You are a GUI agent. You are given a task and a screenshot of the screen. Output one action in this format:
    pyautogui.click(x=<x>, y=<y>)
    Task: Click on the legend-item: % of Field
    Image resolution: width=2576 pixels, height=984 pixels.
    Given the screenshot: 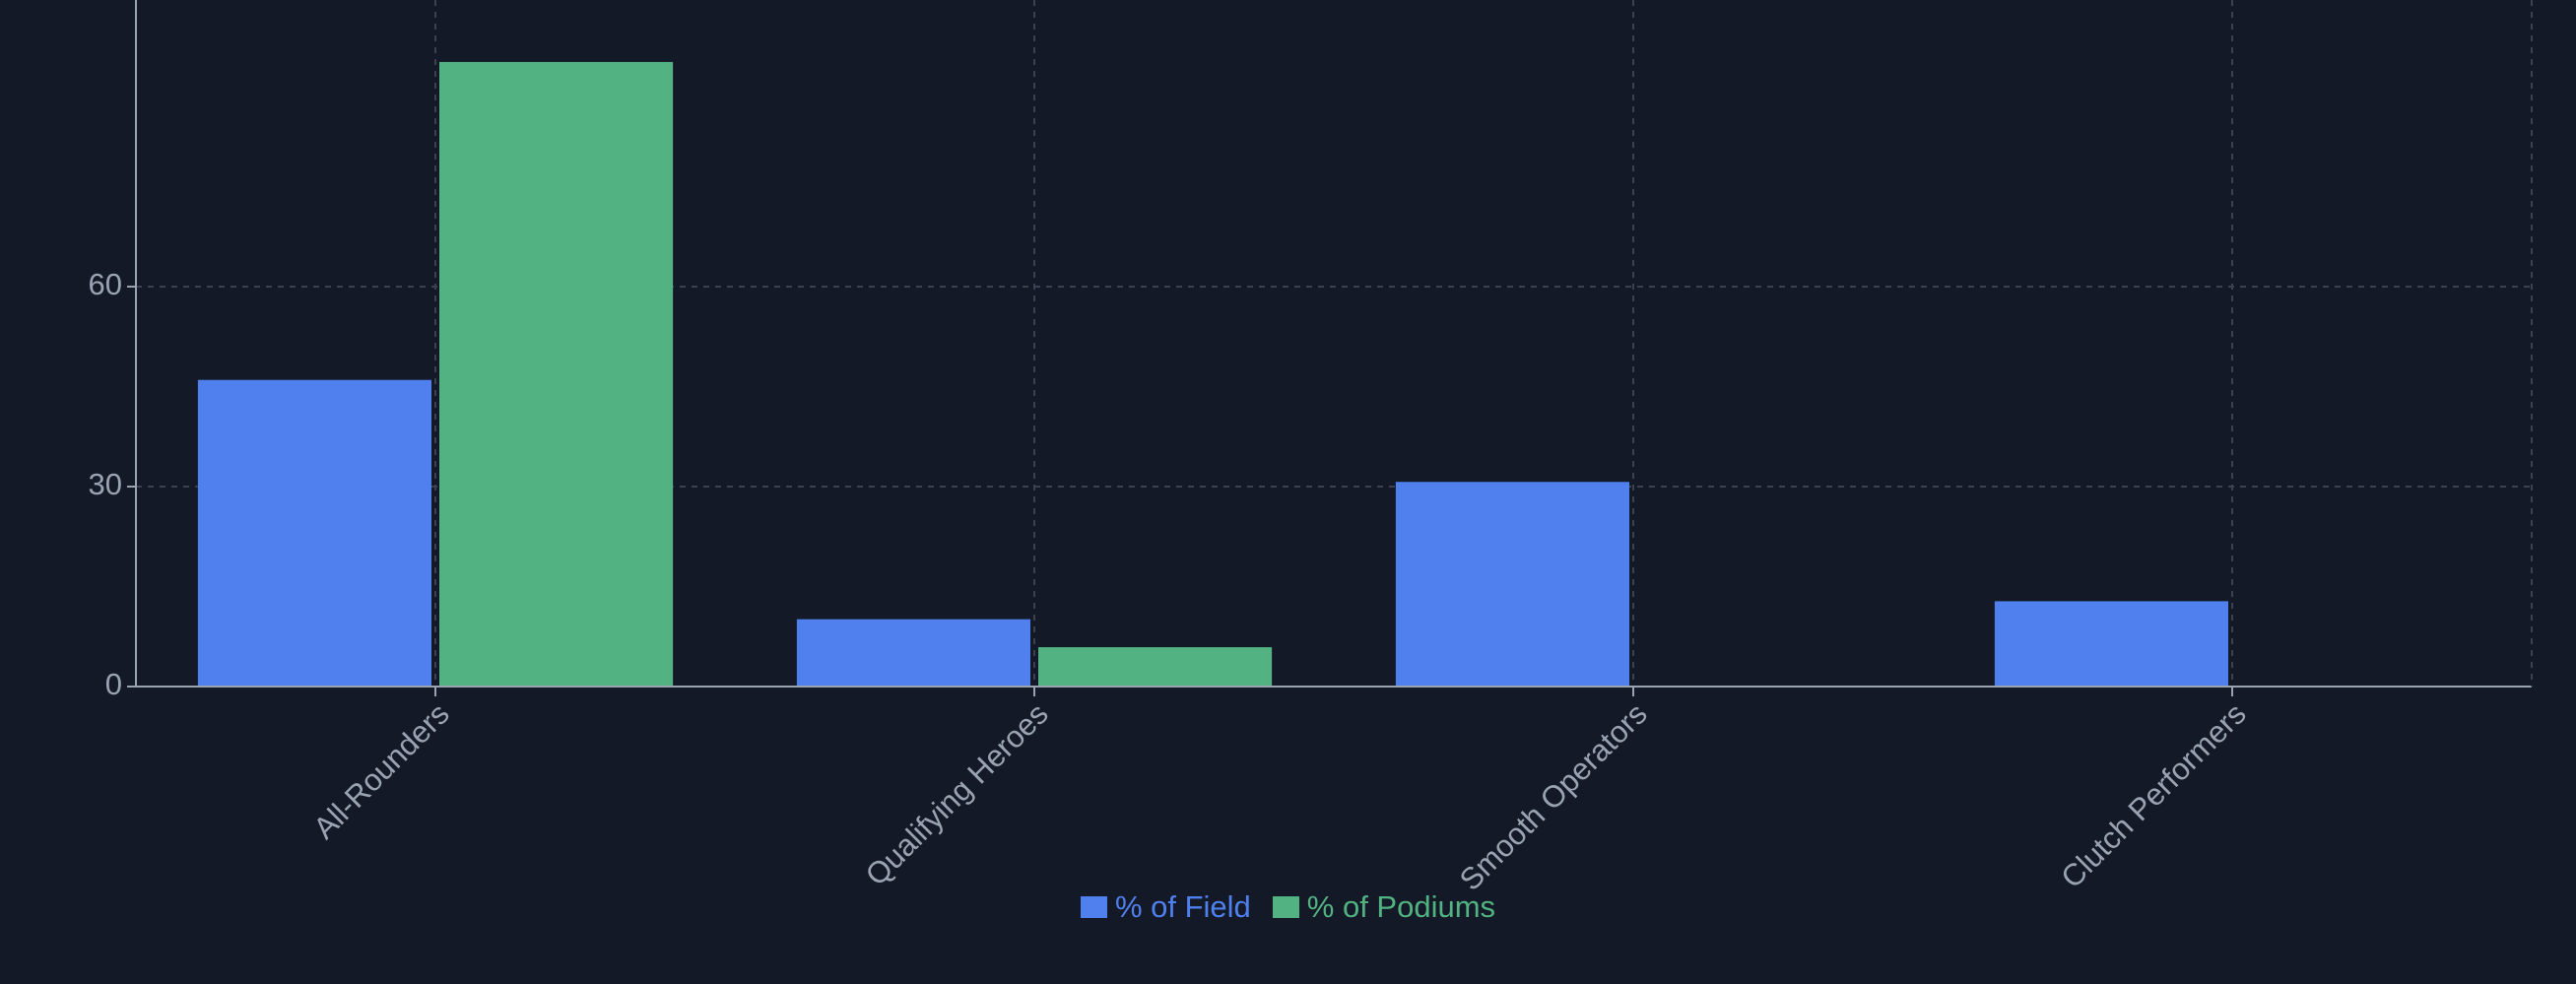 What is the action you would take?
    pyautogui.click(x=1166, y=907)
    